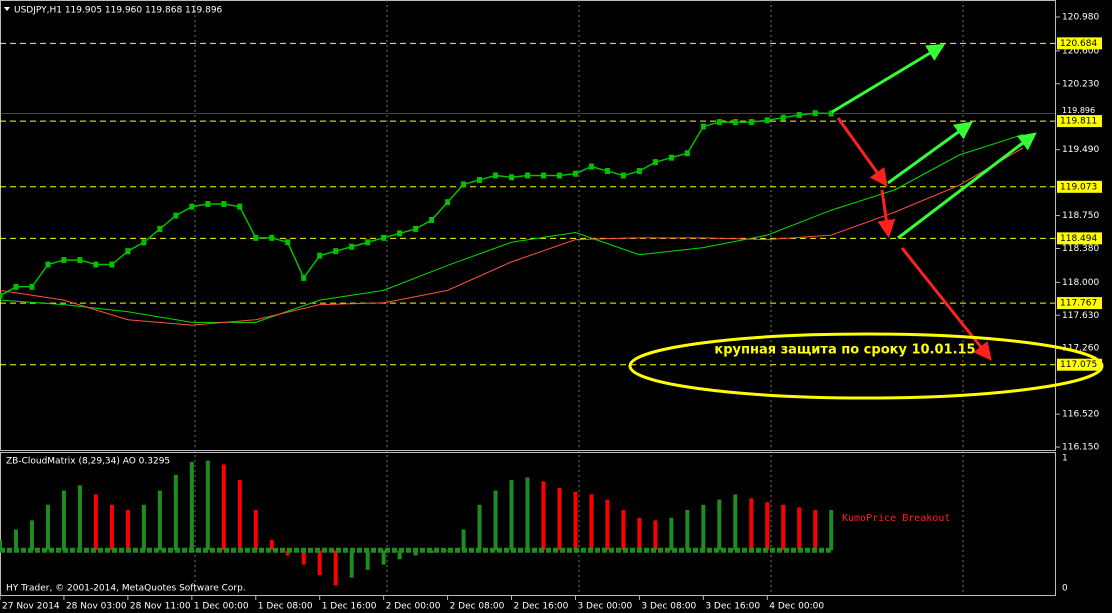 This screenshot has height=613, width=1112. I want to click on indicator-label: KumoPrice Breakout, so click(896, 518).